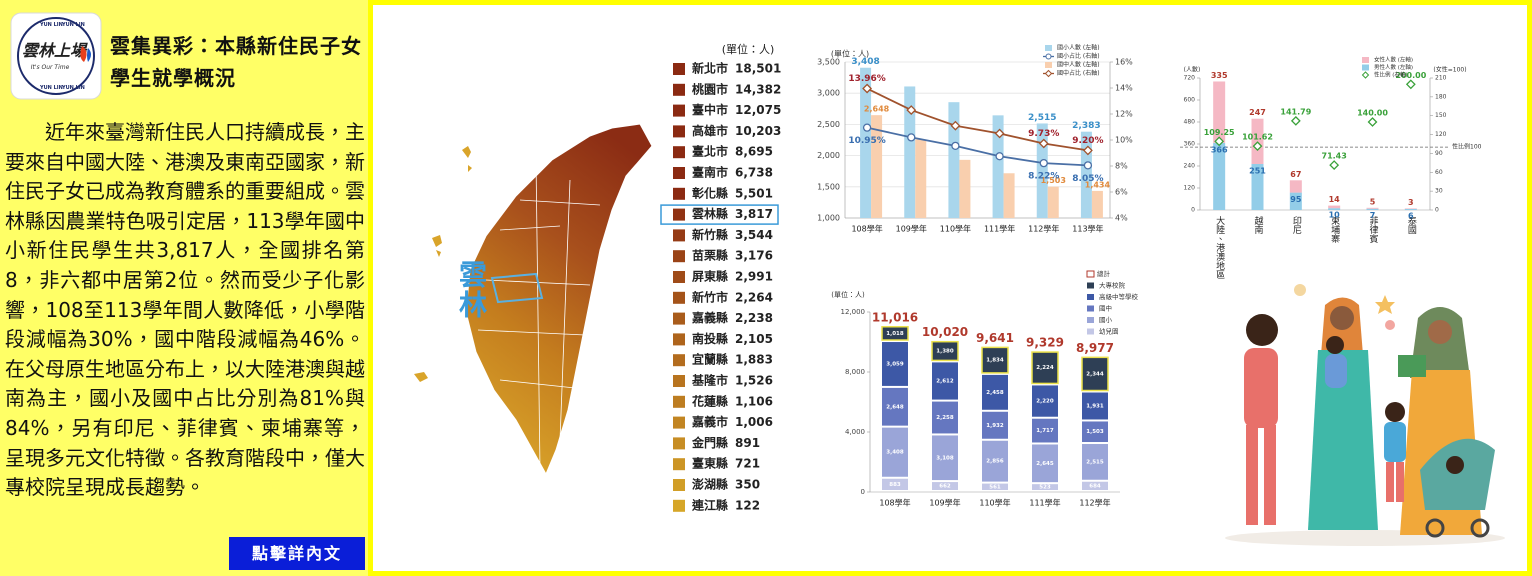 This screenshot has height=576, width=1532. I want to click on category-label: 113學年, so click(1087, 229).